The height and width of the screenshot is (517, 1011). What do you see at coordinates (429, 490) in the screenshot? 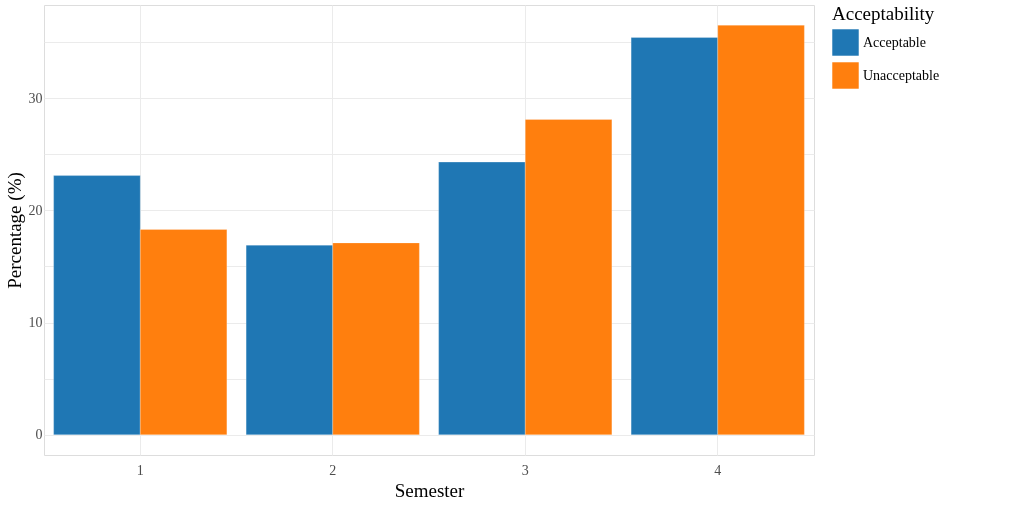
I see `x-axis-title: Semester` at bounding box center [429, 490].